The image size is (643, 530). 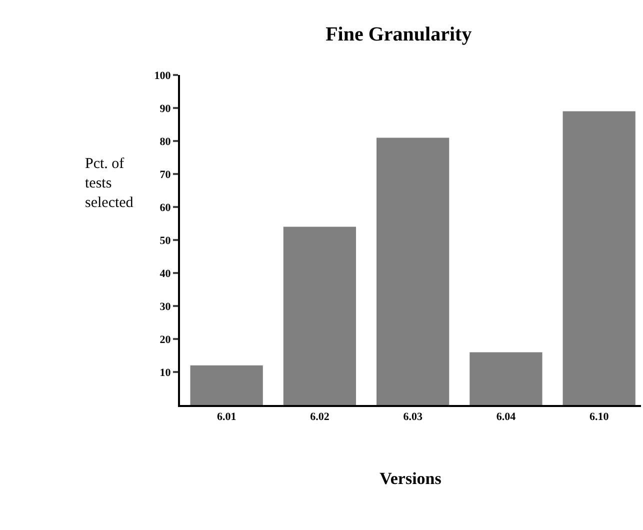 What do you see at coordinates (399, 35) in the screenshot?
I see `chart-title: Fine Granularity` at bounding box center [399, 35].